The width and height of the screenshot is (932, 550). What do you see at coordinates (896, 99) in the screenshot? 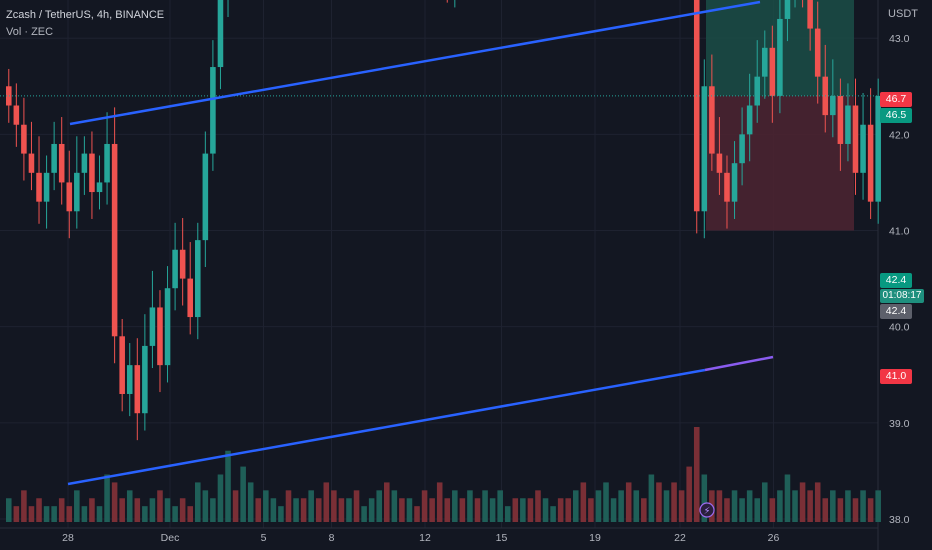
I see `resistance-price-tag: 46.7` at bounding box center [896, 99].